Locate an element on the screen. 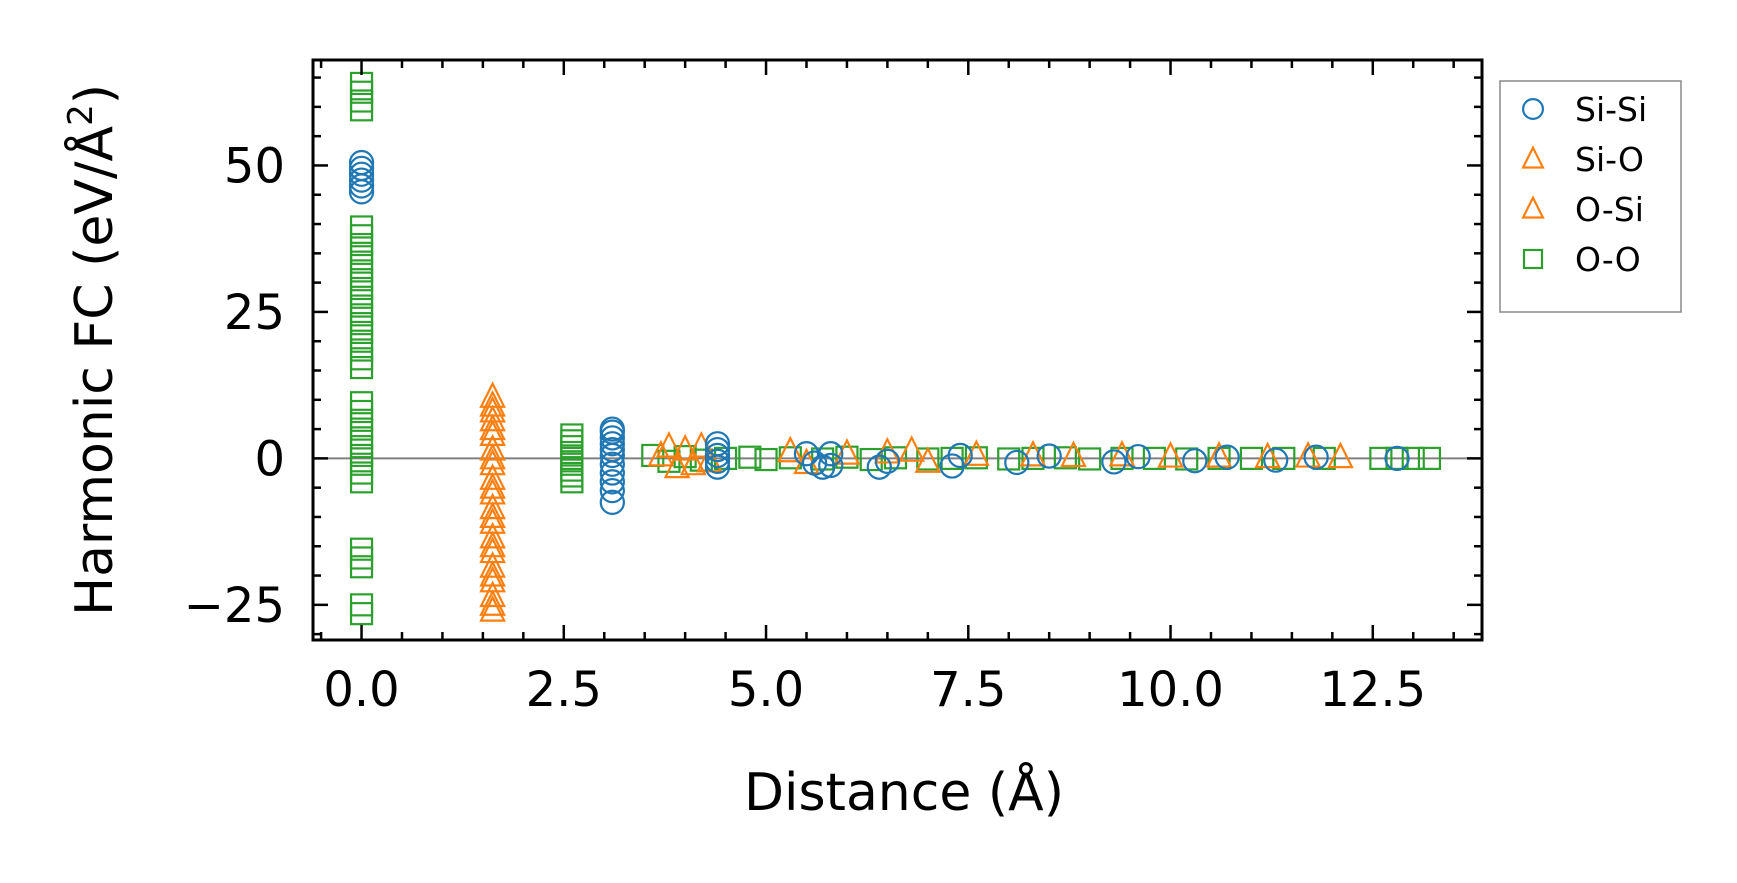  legend-label-o-si: O-Si is located at coordinates (1609, 209).